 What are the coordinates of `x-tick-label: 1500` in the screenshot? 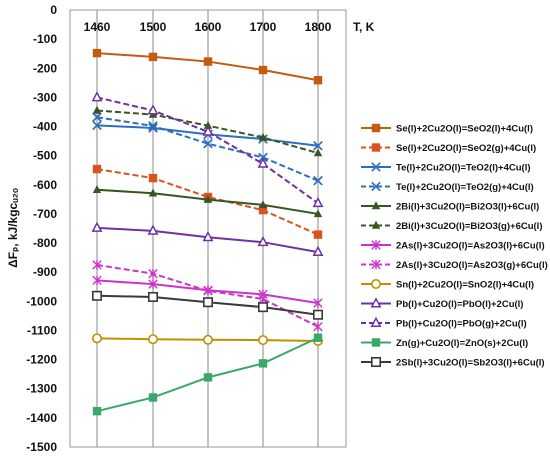 It's located at (153, 27).